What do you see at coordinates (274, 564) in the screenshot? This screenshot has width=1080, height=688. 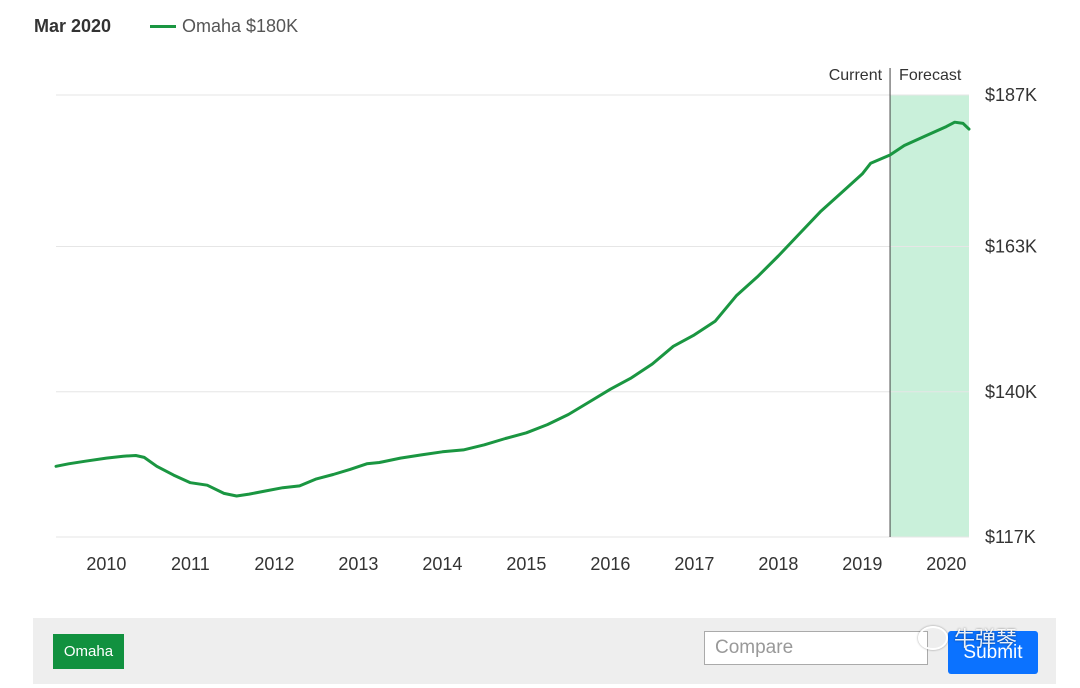 I see `x-tick-label: 2012` at bounding box center [274, 564].